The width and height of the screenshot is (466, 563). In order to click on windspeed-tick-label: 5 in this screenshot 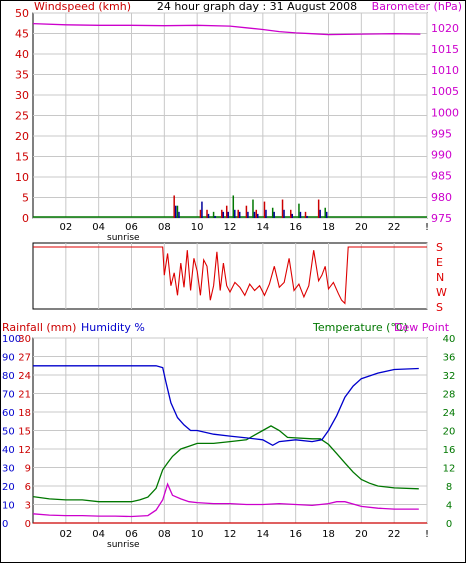, I will do `click(25, 198)`.